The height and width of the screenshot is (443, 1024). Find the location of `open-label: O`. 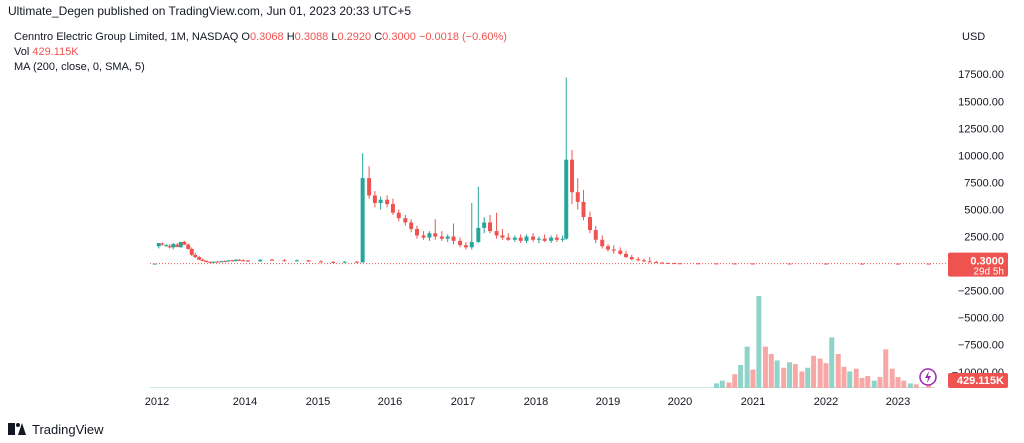

open-label: O is located at coordinates (245, 37).